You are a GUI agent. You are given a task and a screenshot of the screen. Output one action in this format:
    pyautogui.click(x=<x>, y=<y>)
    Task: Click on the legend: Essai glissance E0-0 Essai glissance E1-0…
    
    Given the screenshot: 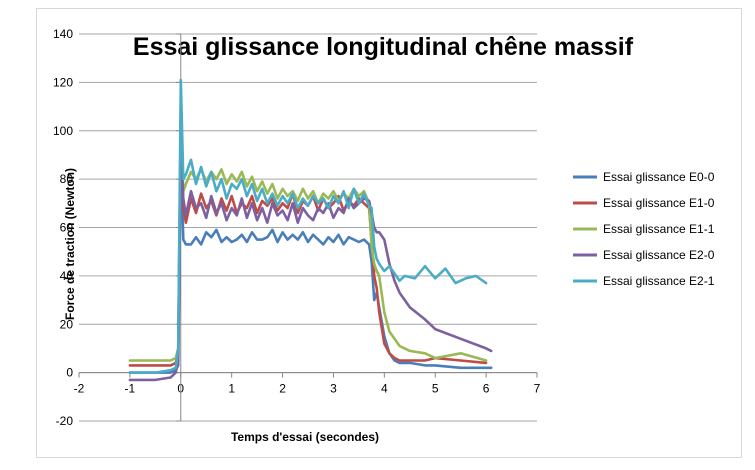 What is the action you would take?
    pyautogui.click(x=644, y=229)
    